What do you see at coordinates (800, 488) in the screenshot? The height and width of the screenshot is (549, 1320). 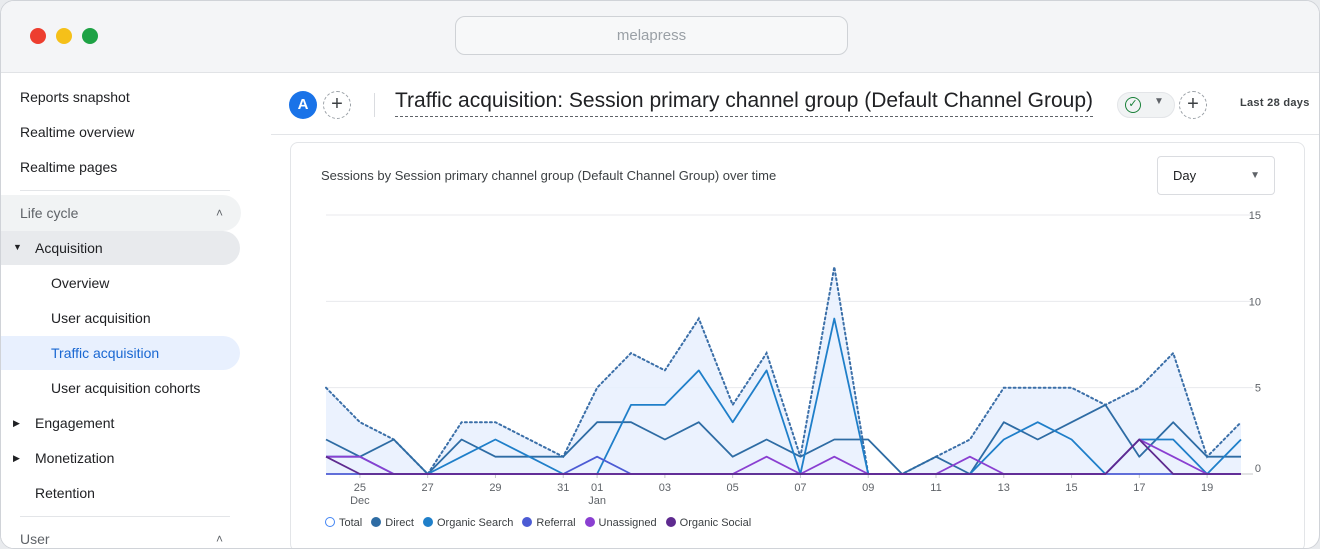 I see `x-tick-label: 07` at bounding box center [800, 488].